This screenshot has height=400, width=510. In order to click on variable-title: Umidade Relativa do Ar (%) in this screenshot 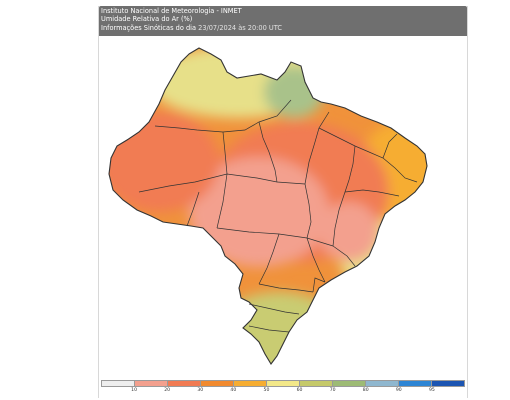, I will do `click(147, 19)`.